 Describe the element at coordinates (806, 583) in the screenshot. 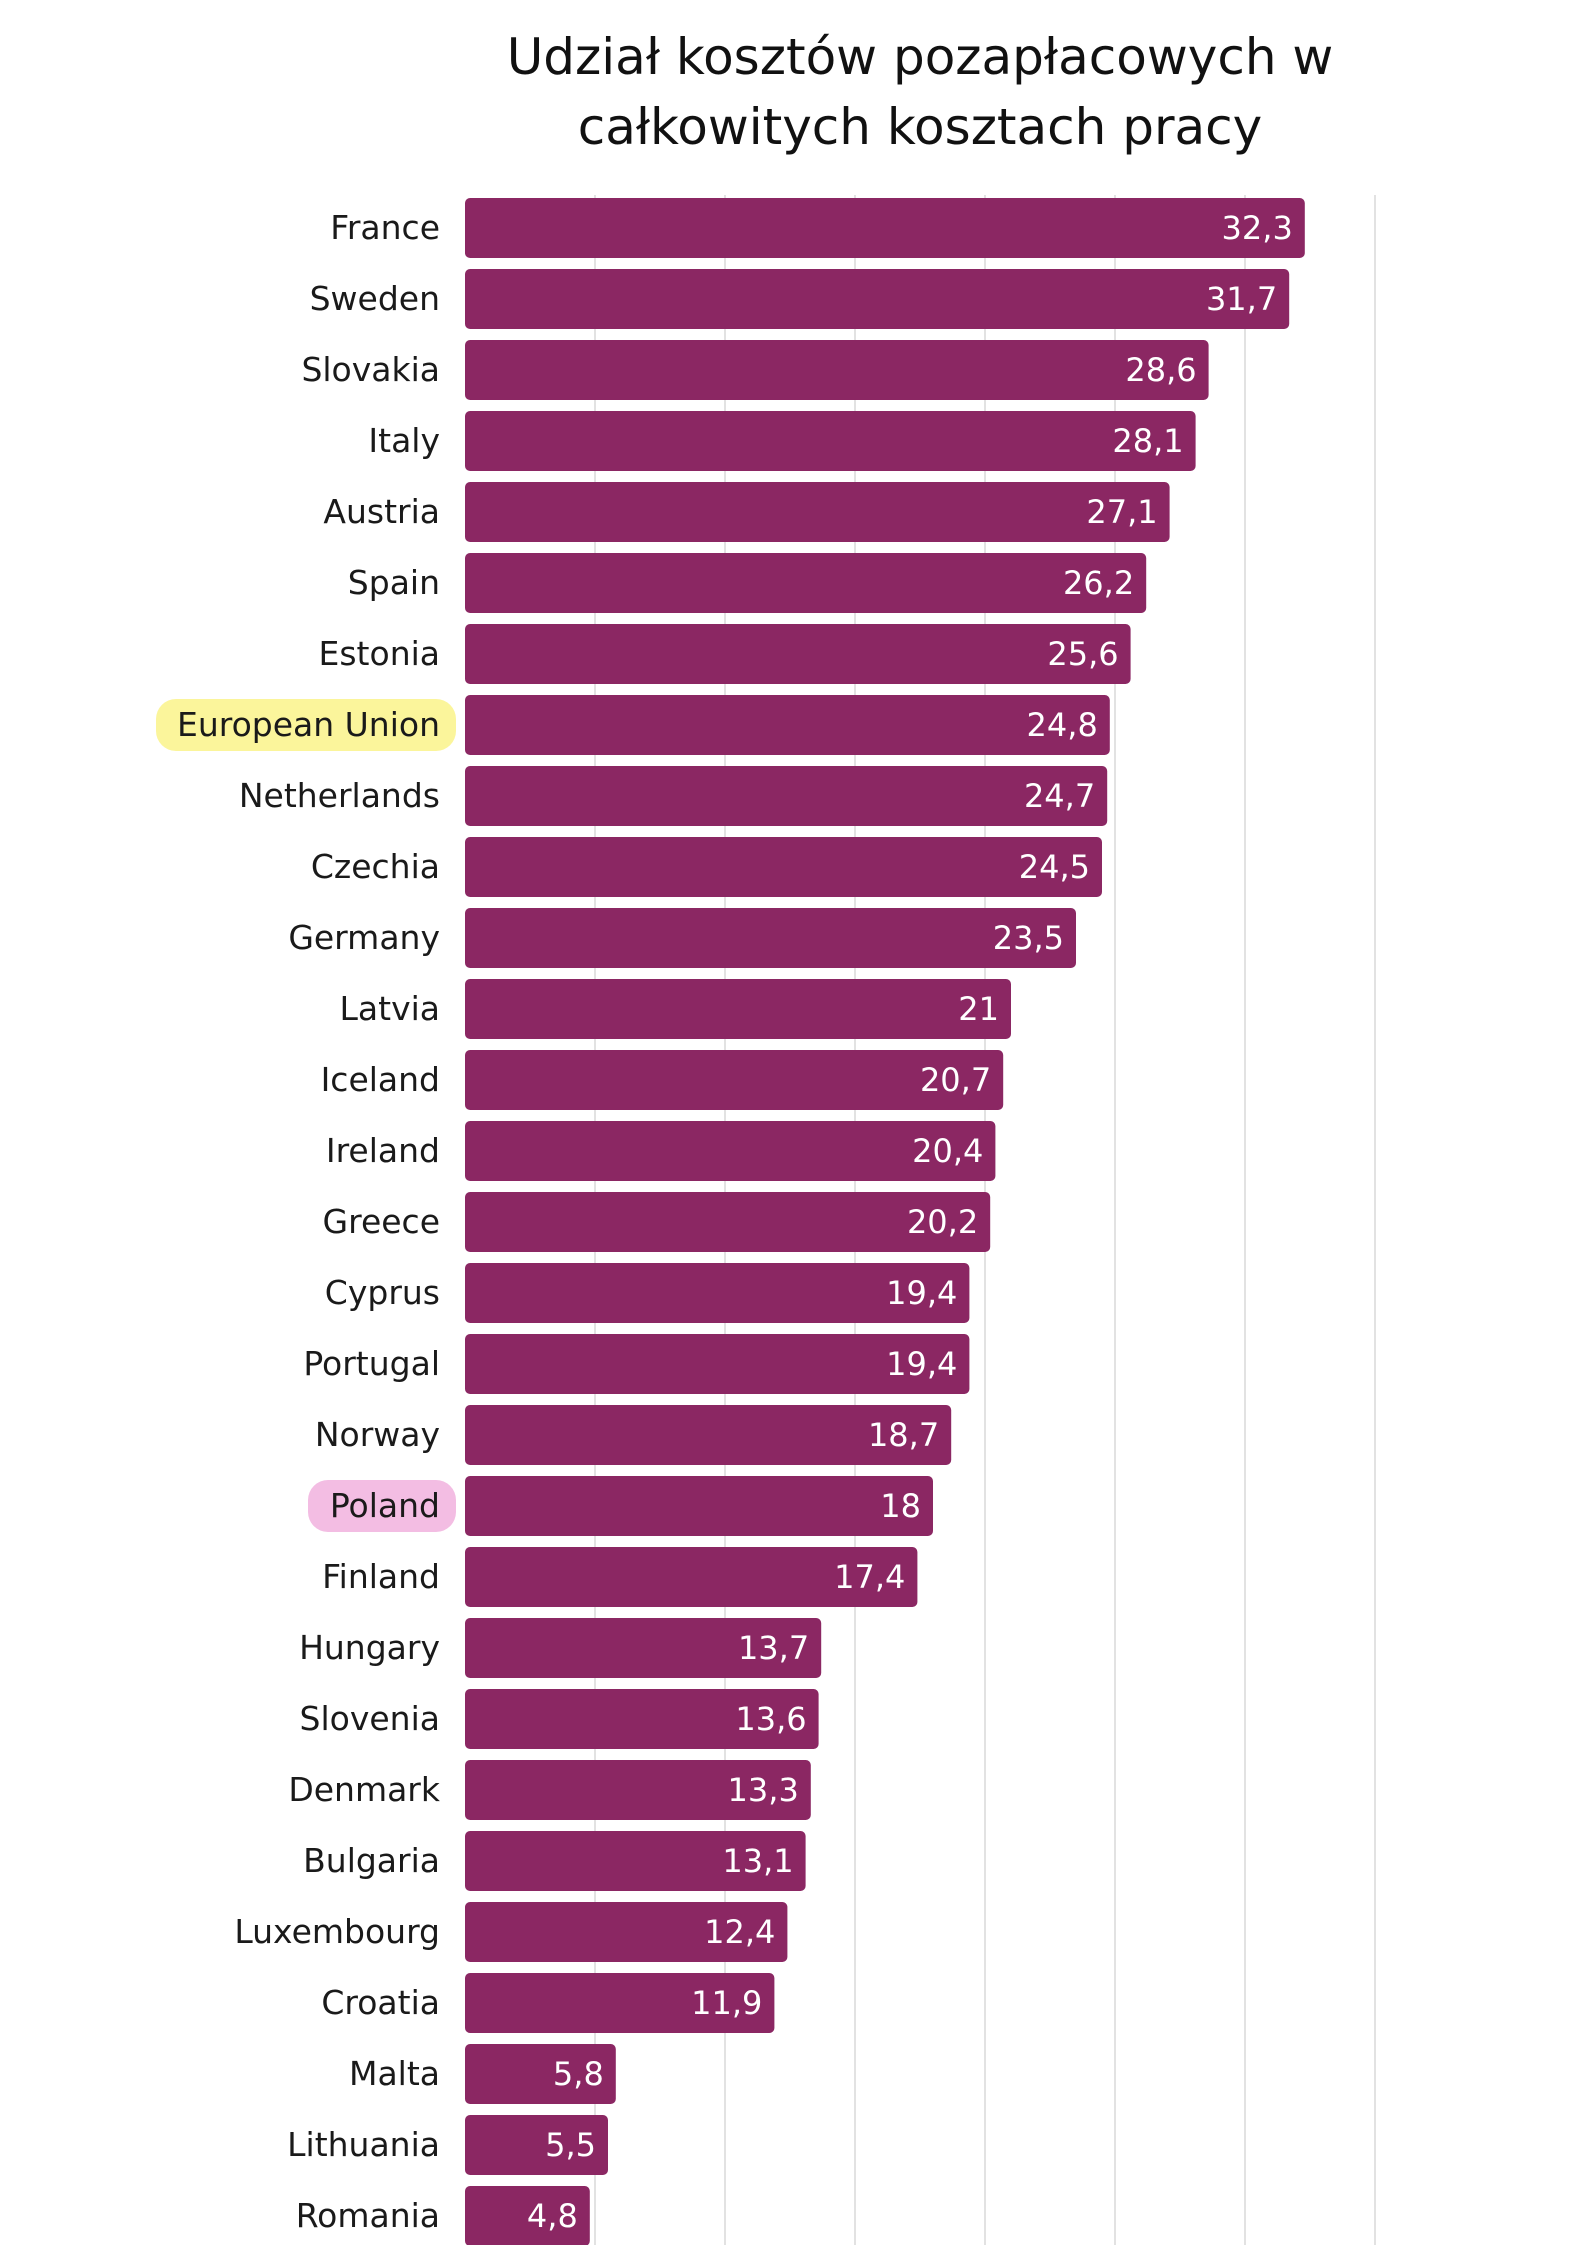

I see `bar-spain` at that location.